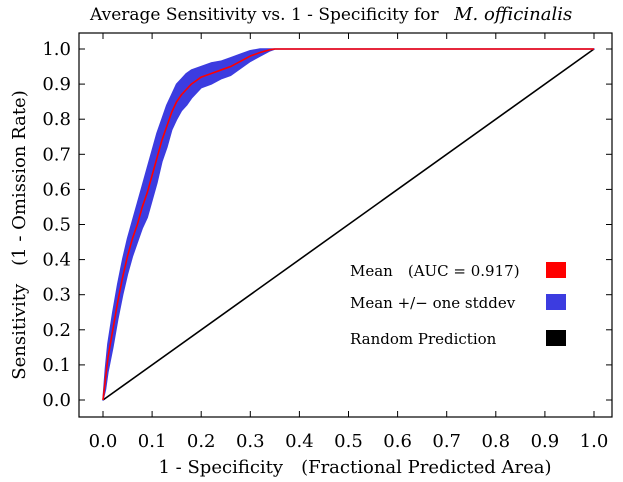 The width and height of the screenshot is (623, 482). Describe the element at coordinates (56, 400) in the screenshot. I see `y-tick-label: 0.0` at that location.